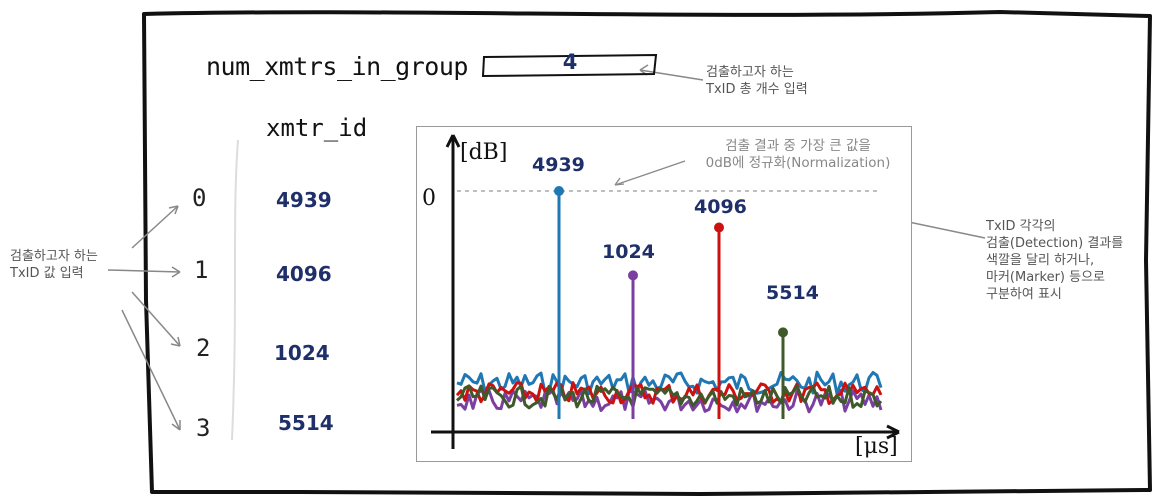  What do you see at coordinates (484, 152) in the screenshot?
I see `y-axis-unit: [dB]` at bounding box center [484, 152].